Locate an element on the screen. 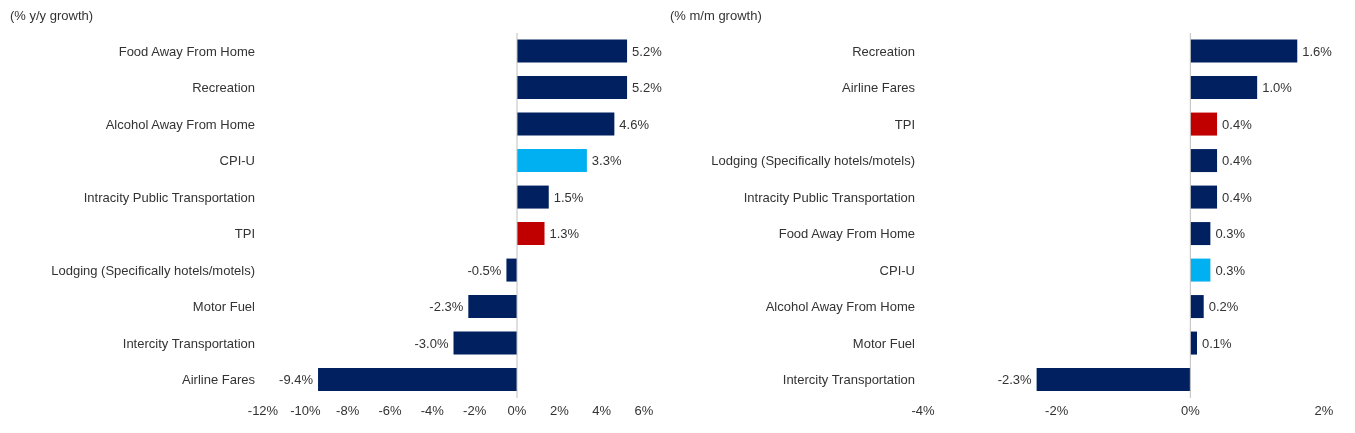 This screenshot has height=433, width=1355. x-tick-label: 4% is located at coordinates (602, 411).